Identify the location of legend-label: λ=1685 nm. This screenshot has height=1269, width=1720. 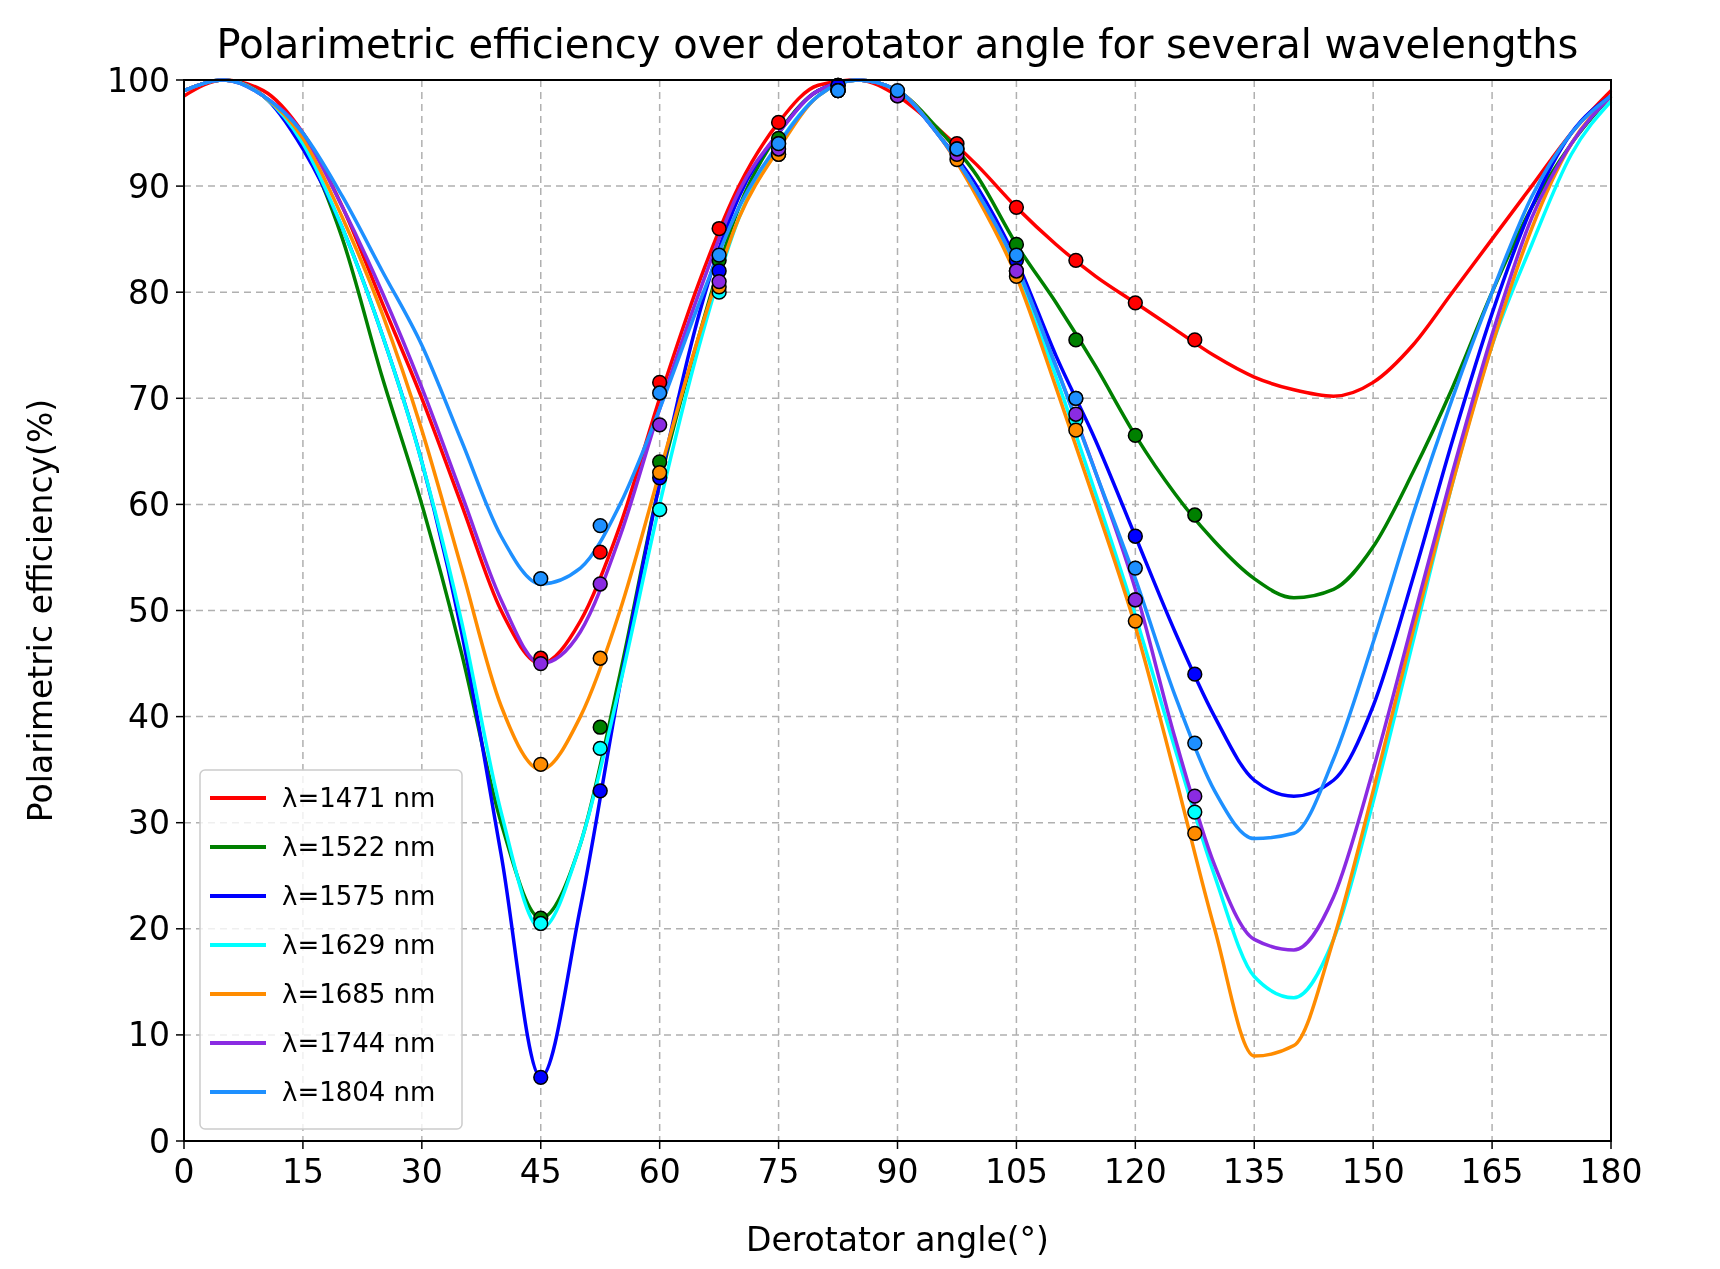
(359, 994).